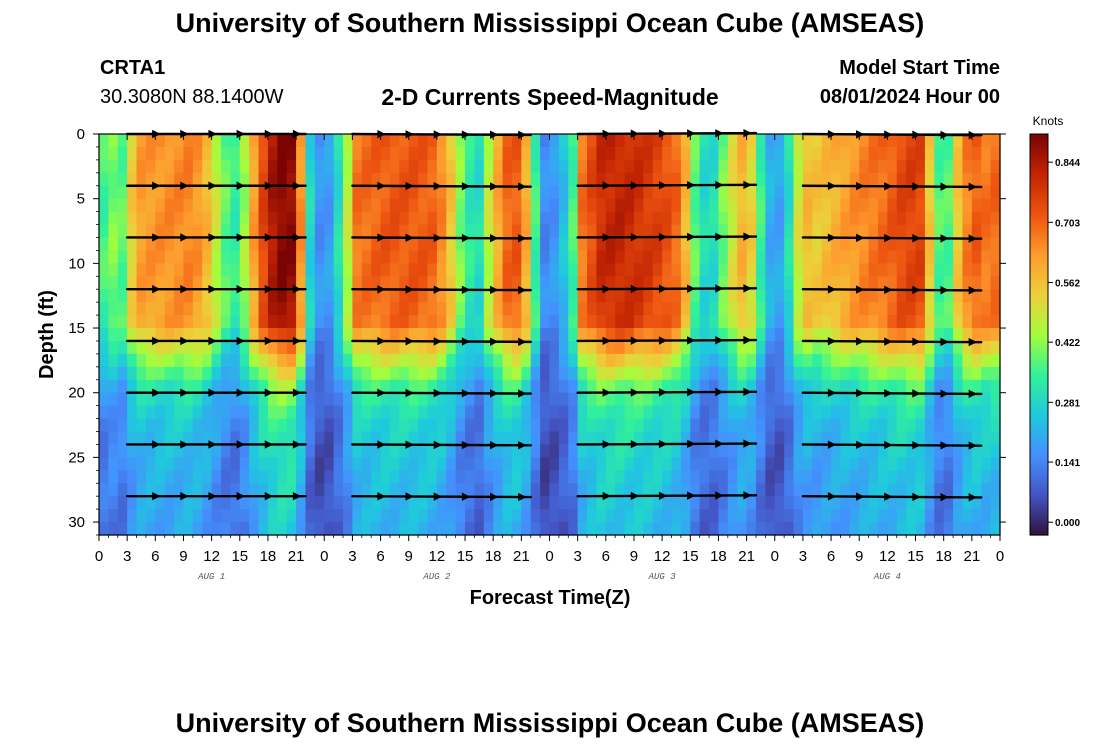 The height and width of the screenshot is (750, 1100). Describe the element at coordinates (409, 556) in the screenshot. I see `x-tick-label: 9` at that location.